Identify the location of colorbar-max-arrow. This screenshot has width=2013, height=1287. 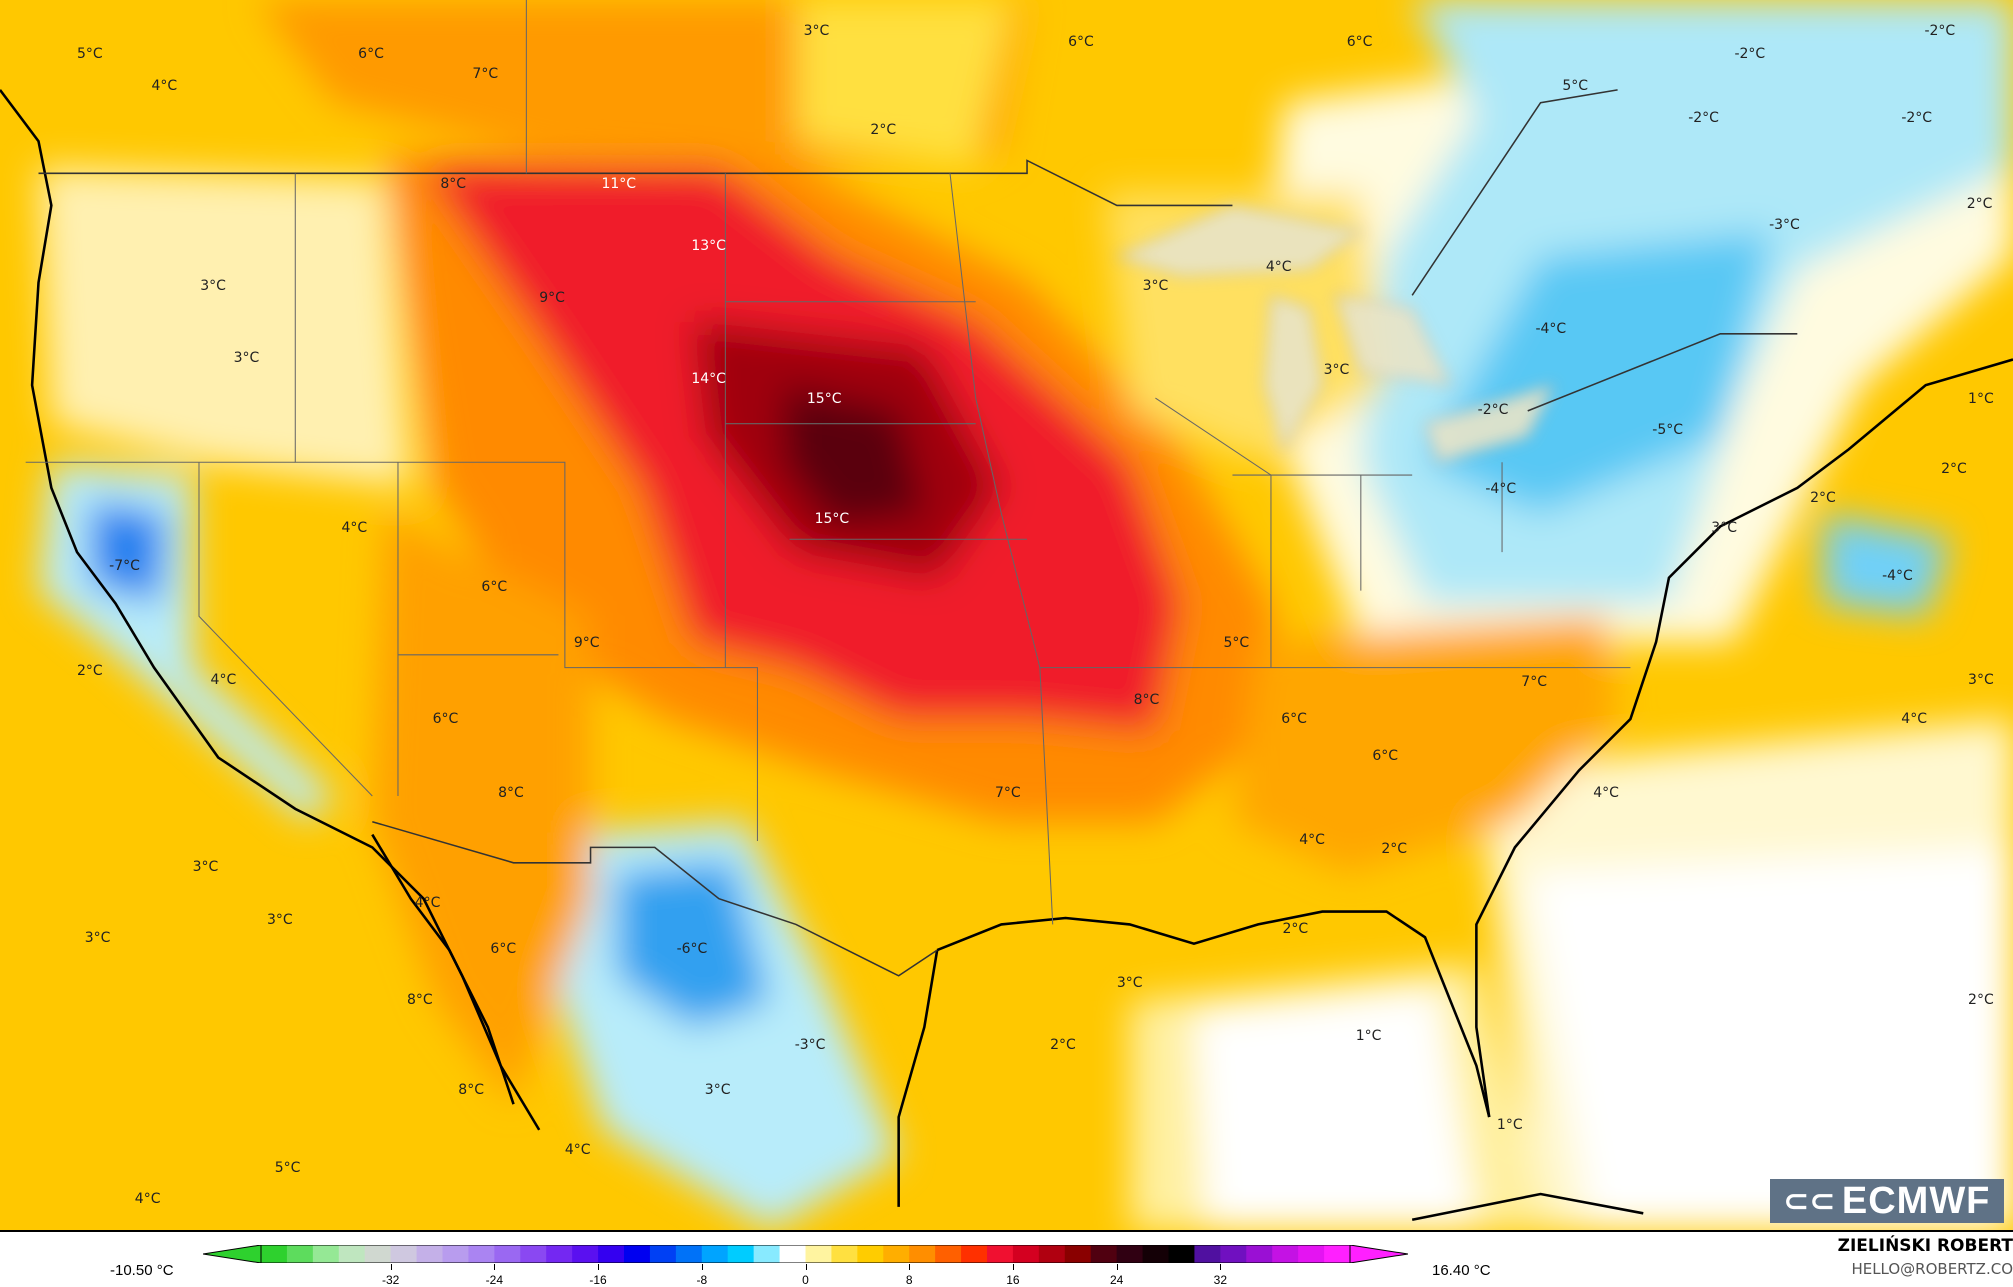
(1378, 1254).